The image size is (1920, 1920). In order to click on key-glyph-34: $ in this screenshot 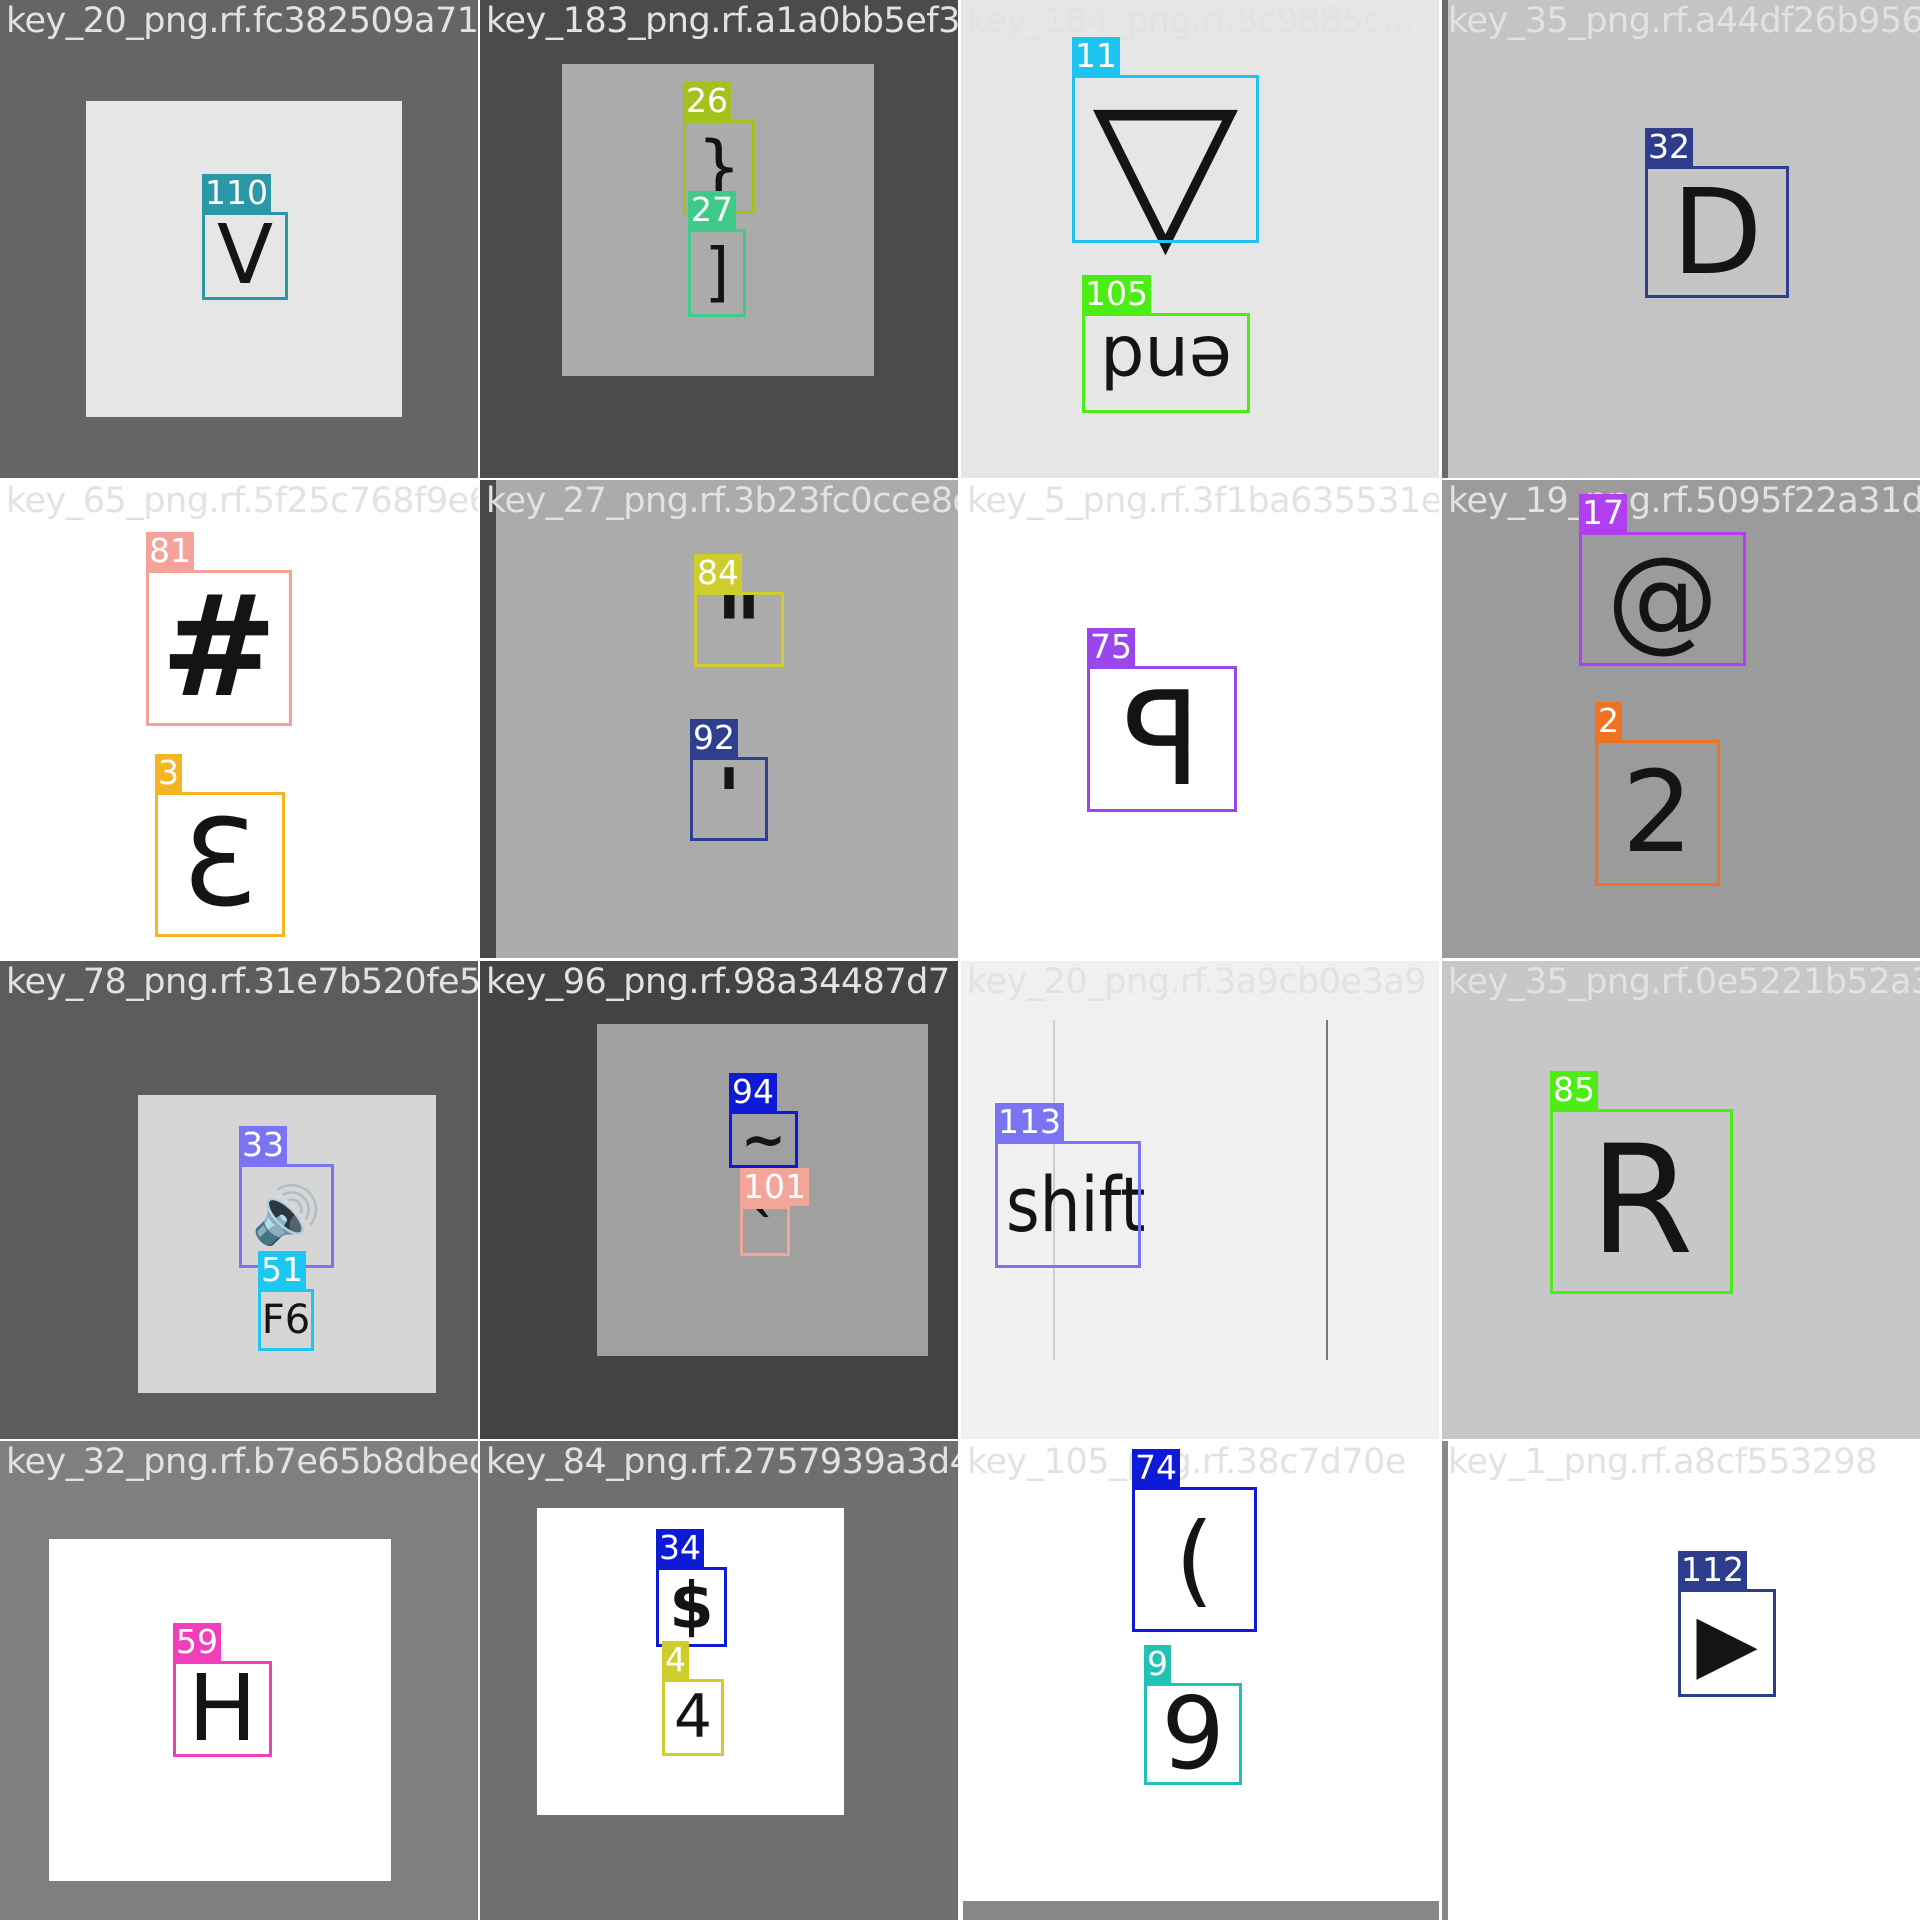, I will do `click(691, 1607)`.